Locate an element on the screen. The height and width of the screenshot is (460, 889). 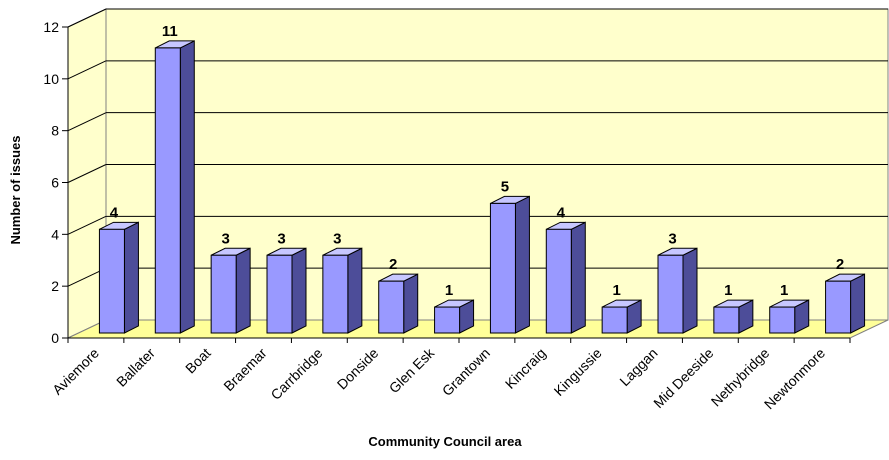
x-tick-label: Glen Esk is located at coordinates (412, 370).